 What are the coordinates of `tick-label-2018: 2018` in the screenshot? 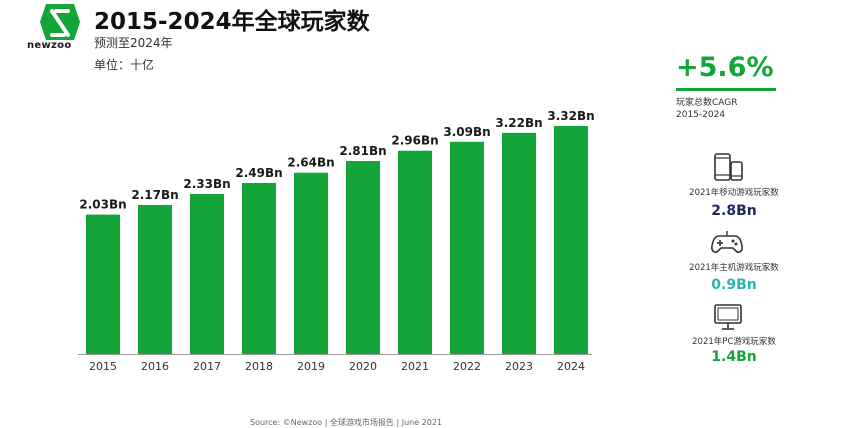 It's located at (259, 366).